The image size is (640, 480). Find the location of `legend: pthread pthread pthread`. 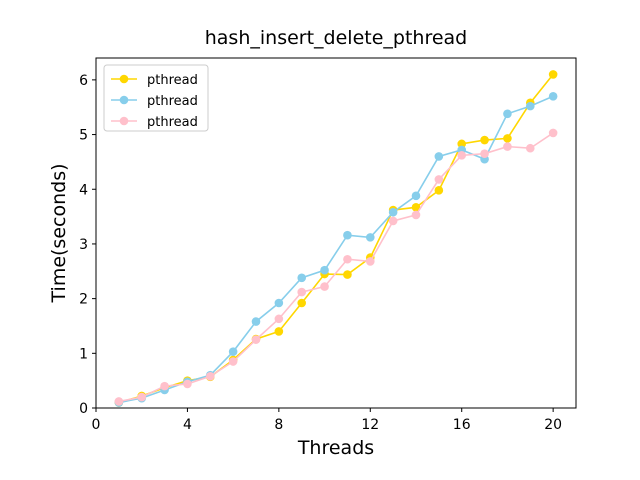

legend: pthread pthread pthread is located at coordinates (156, 98).